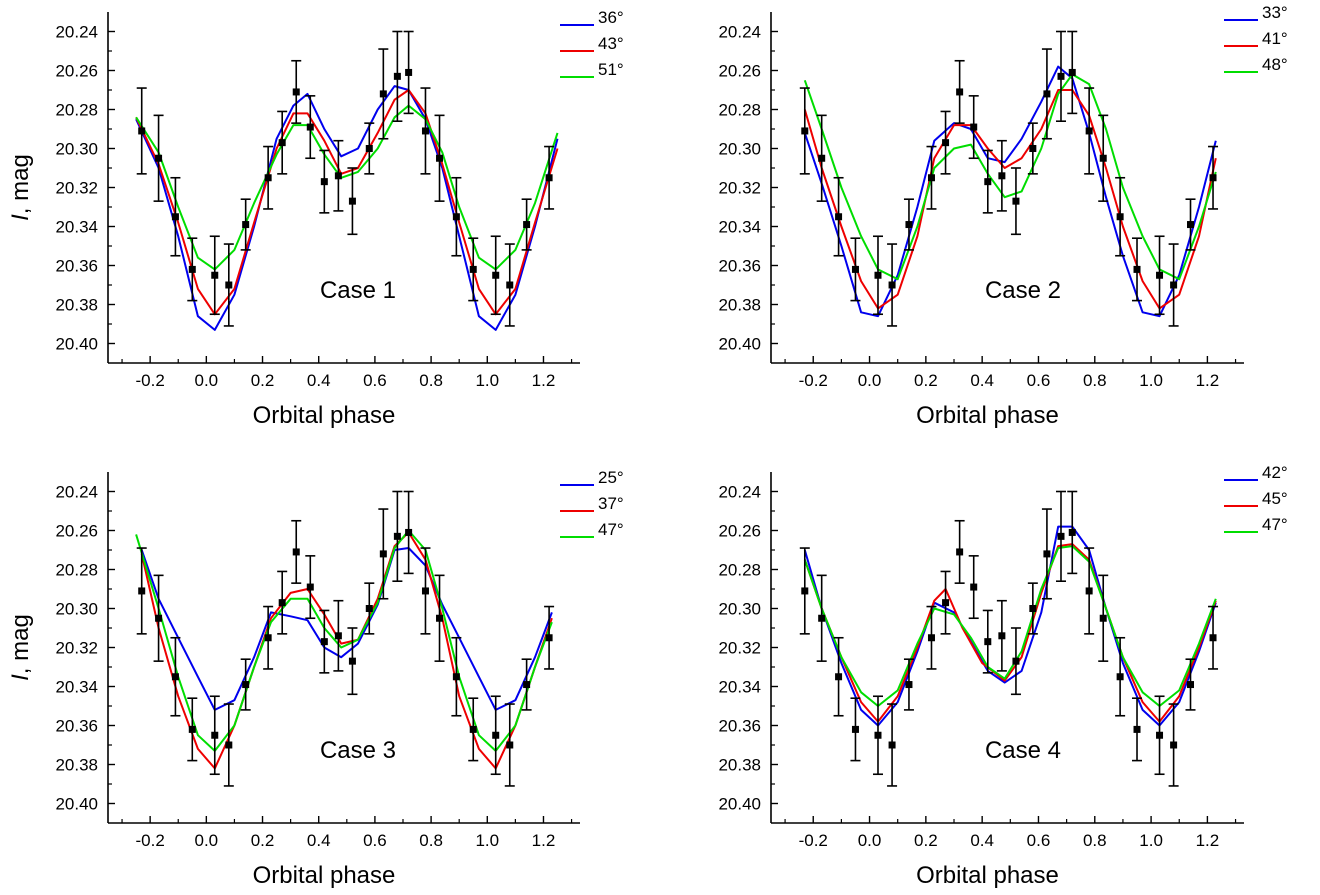 Image resolution: width=1320 pixels, height=895 pixels. Describe the element at coordinates (1275, 498) in the screenshot. I see `legend-label: 45°` at that location.